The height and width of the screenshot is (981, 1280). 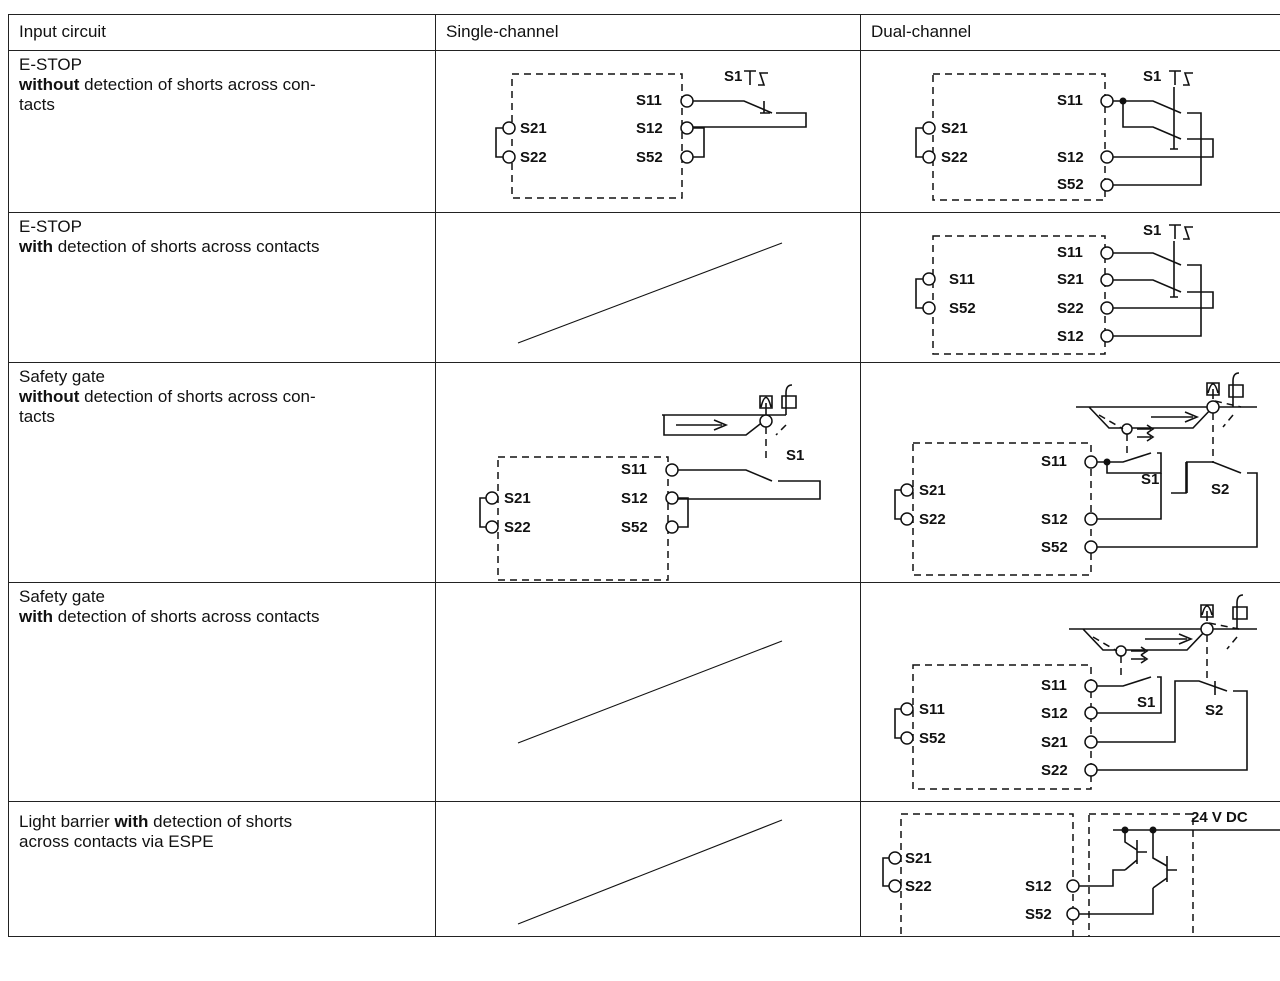 What do you see at coordinates (1219, 817) in the screenshot?
I see `terminal-label: 24 V DC` at bounding box center [1219, 817].